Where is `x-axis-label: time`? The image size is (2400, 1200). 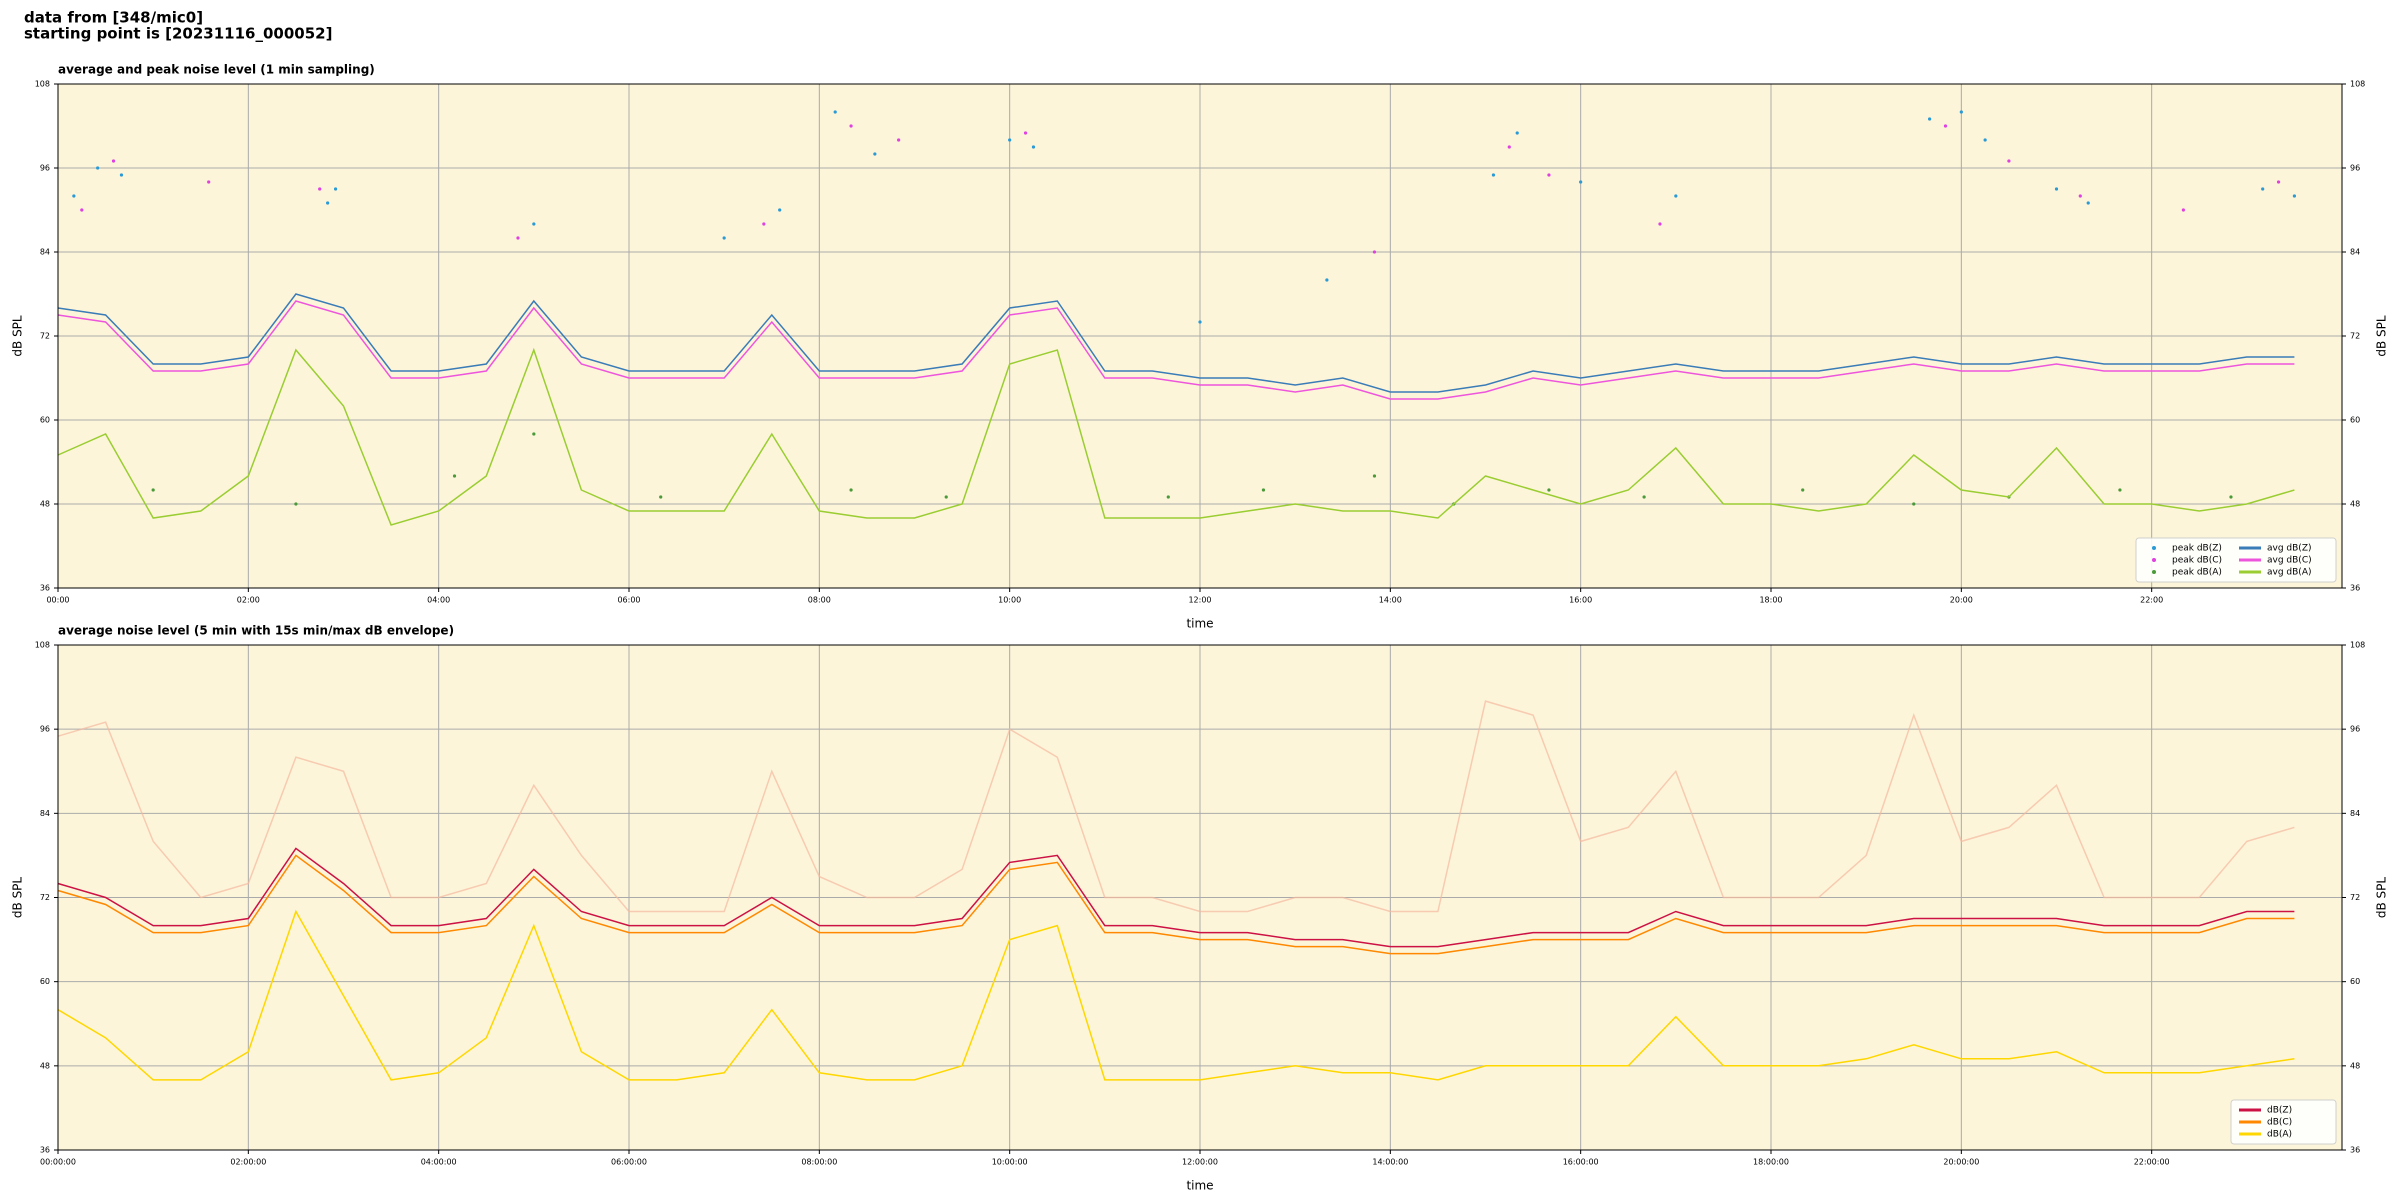
x-axis-label: time is located at coordinates (1199, 1186).